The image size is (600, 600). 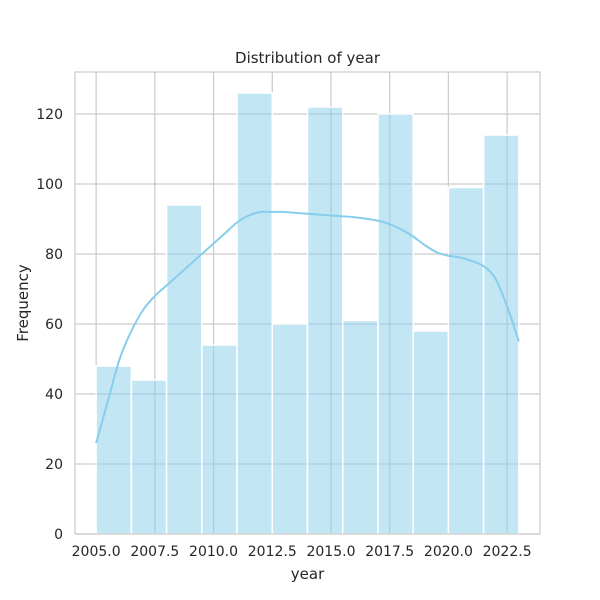 I want to click on y-axis-label: Frequency, so click(x=23, y=303).